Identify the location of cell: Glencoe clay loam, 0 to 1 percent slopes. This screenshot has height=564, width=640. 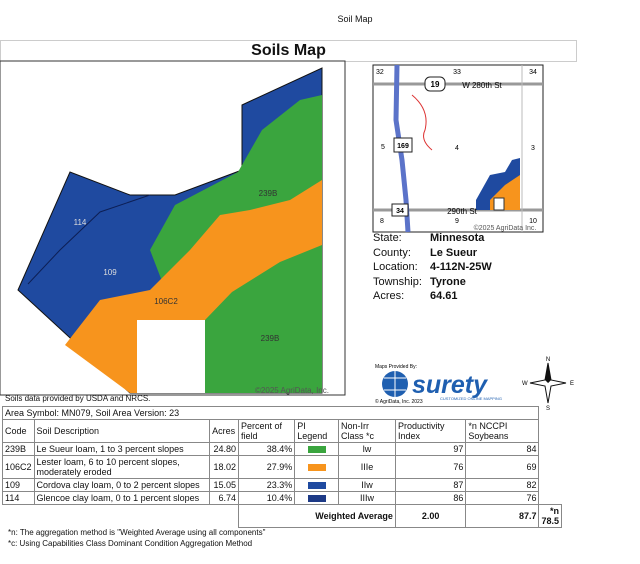
(122, 498).